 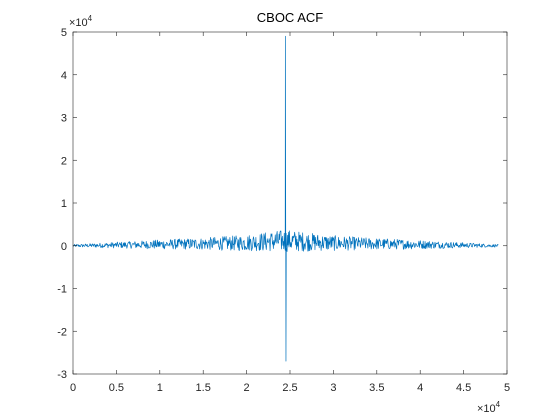 I want to click on x-axis-exponent: ×10⁴, so click(x=489, y=407).